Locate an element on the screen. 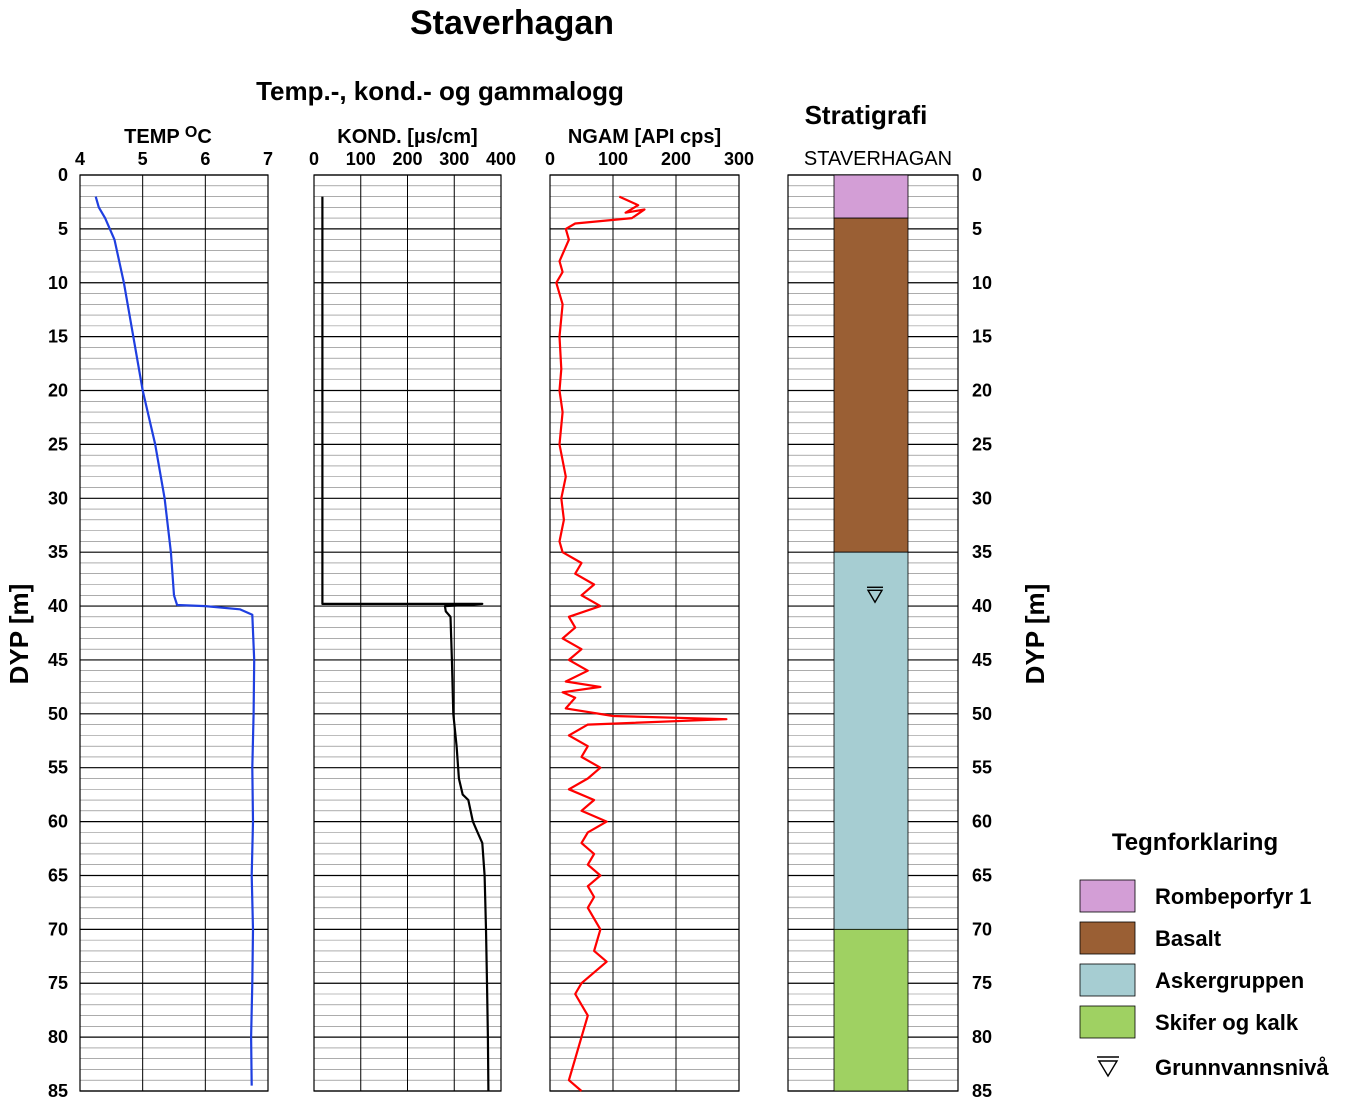 This screenshot has height=1105, width=1345. depth-tick-label: 60 is located at coordinates (58, 822).